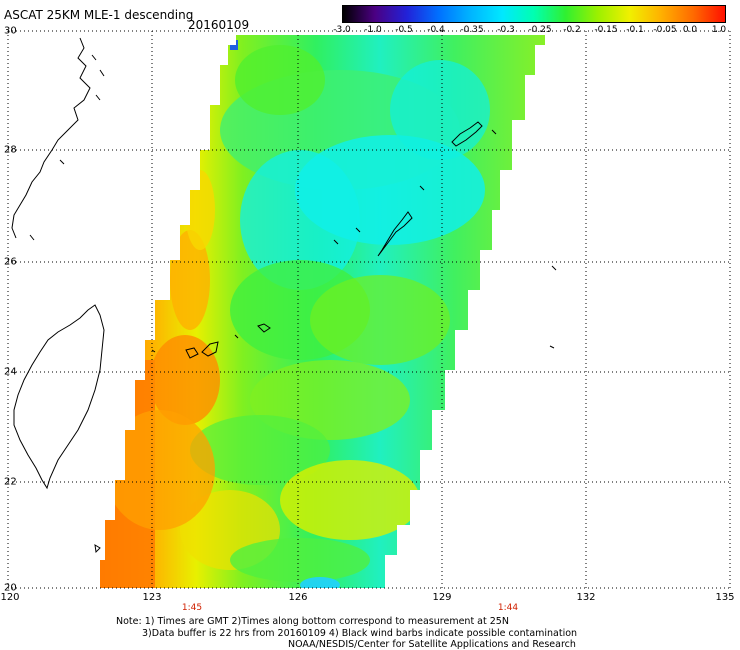 The height and width of the screenshot is (650, 740). I want to click on penghu, so click(97, 549).